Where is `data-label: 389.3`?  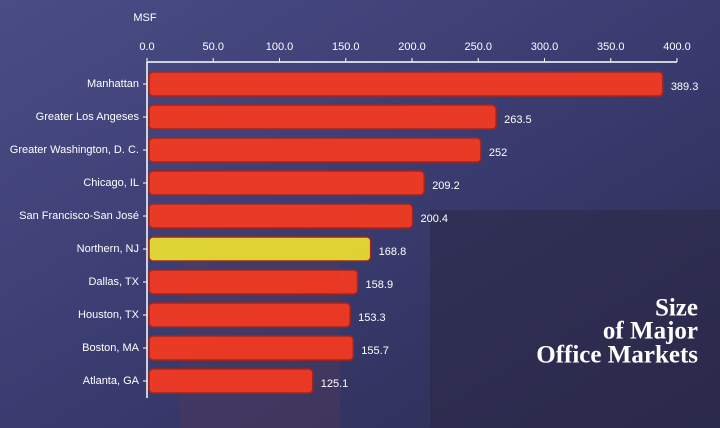
data-label: 389.3 is located at coordinates (685, 87).